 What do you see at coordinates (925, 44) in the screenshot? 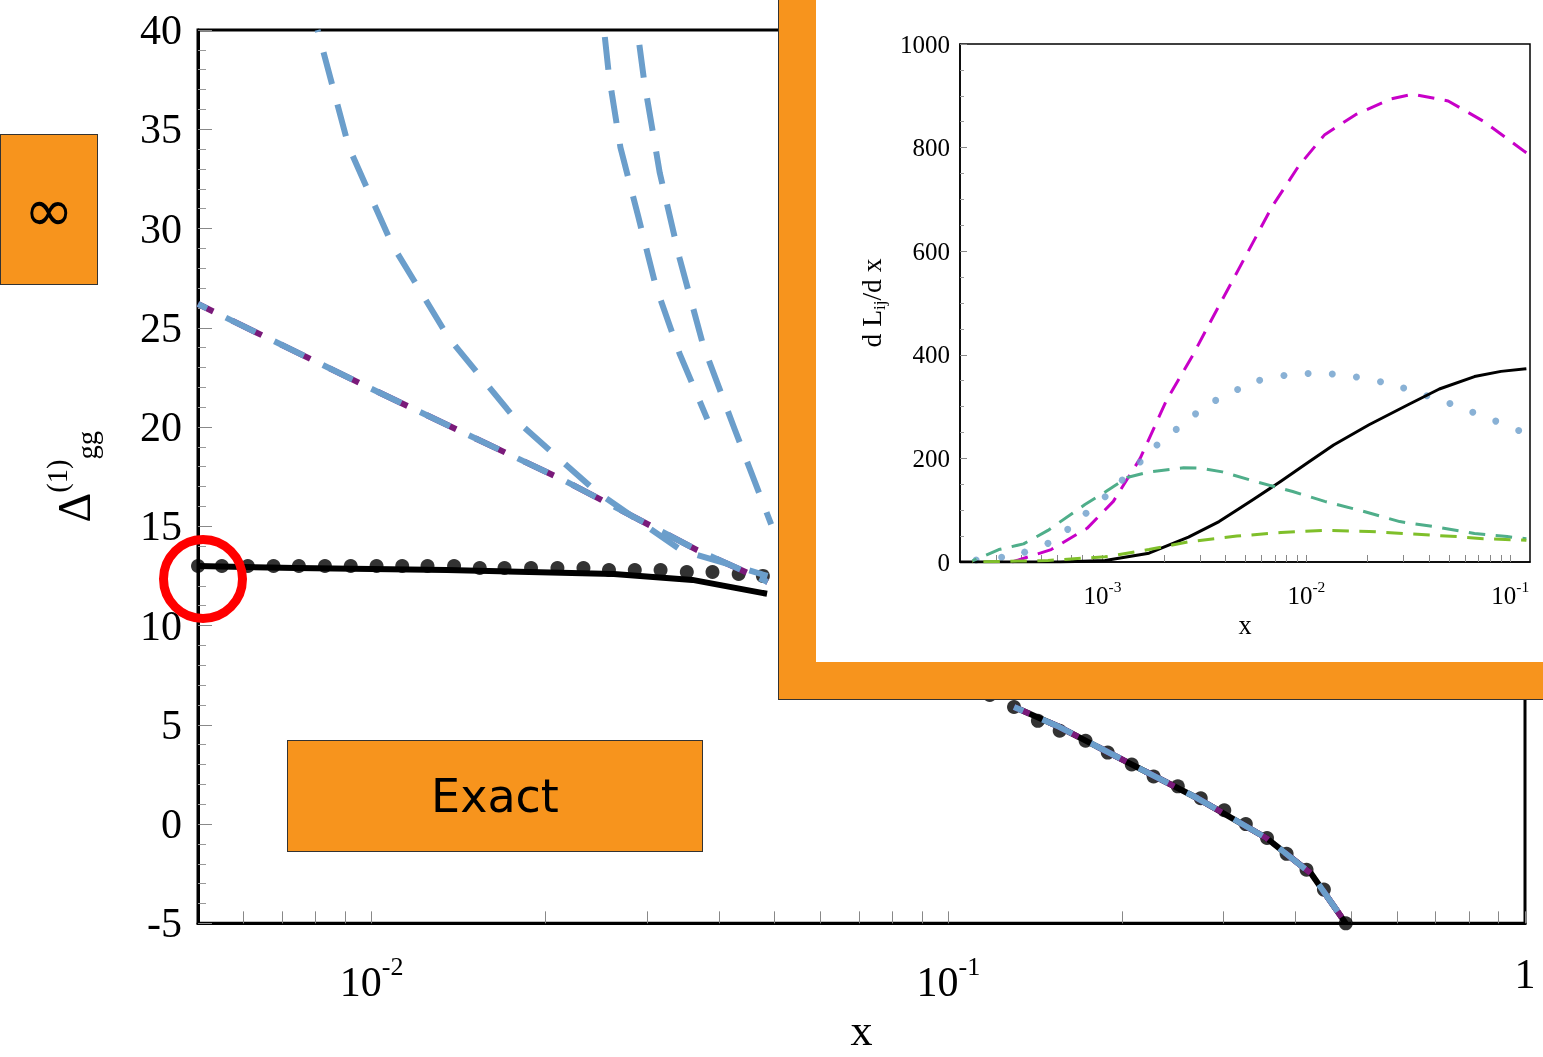
I see `y-tick-label: 1000` at bounding box center [925, 44].